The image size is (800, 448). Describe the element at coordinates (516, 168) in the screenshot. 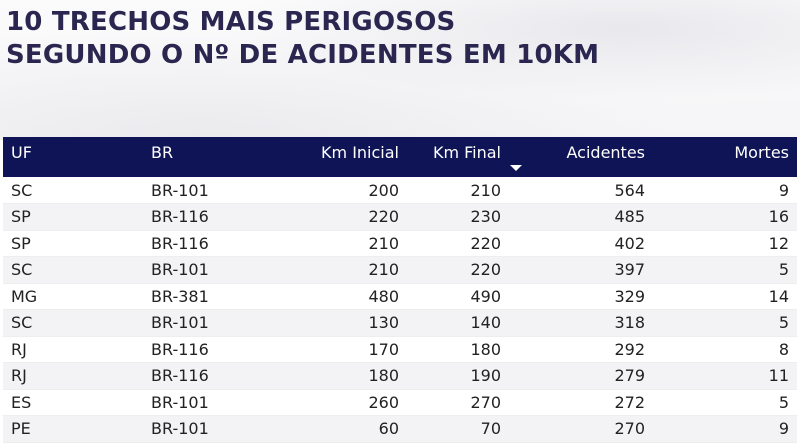

I see `sort-descending-icon` at that location.